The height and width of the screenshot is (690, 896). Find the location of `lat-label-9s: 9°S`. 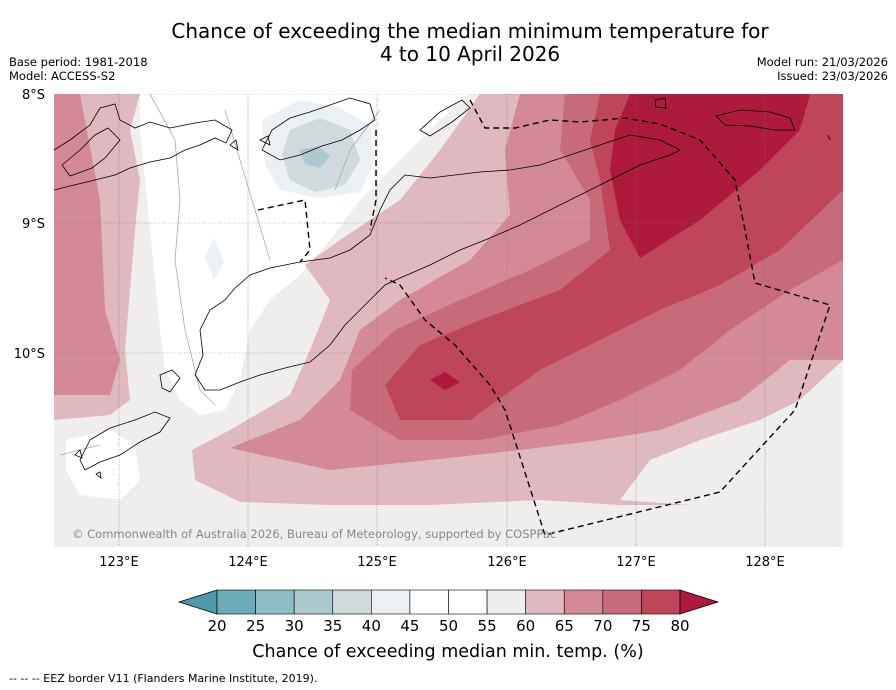

lat-label-9s: 9°S is located at coordinates (33, 224).